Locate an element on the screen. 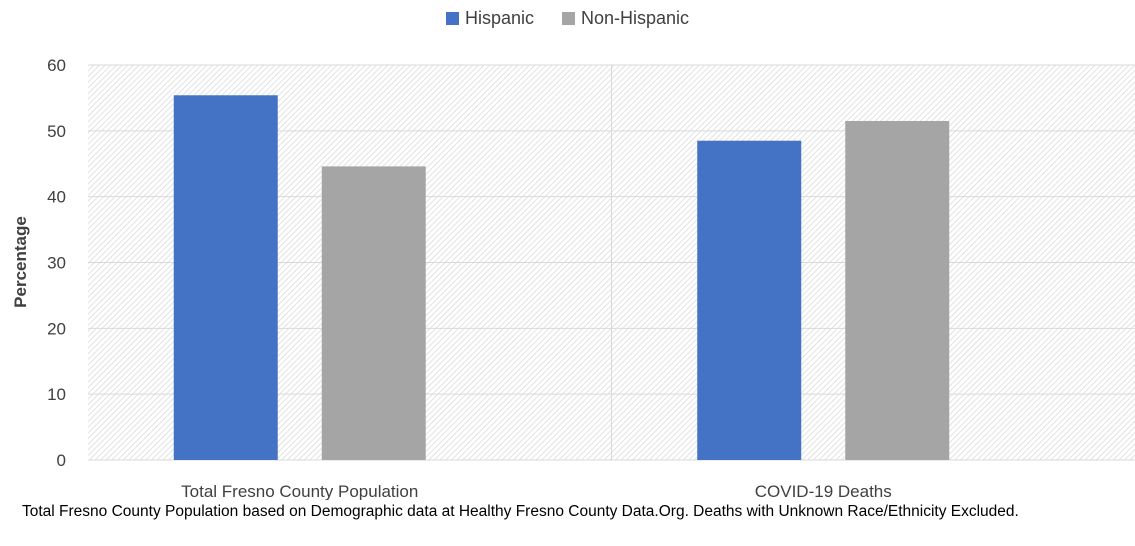 The image size is (1135, 546). y-tick-label: 60 is located at coordinates (56, 65).